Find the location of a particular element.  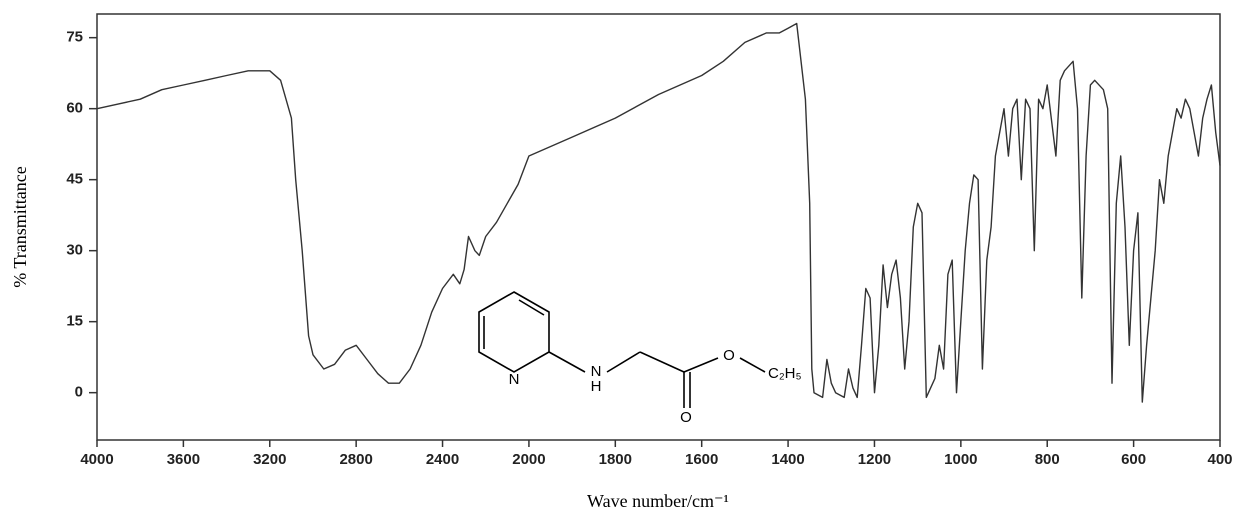

x-tick-label: 400 is located at coordinates (1219, 459).